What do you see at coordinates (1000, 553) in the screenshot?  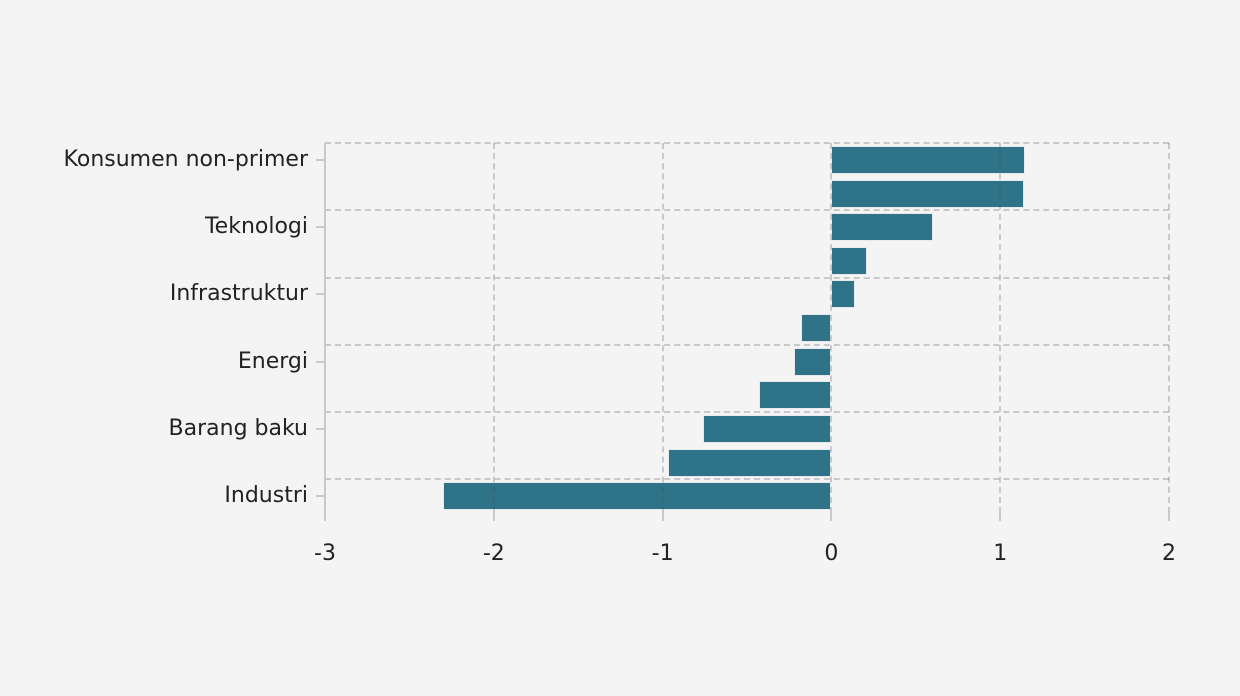 I see `x-tick-label: 1` at bounding box center [1000, 553].